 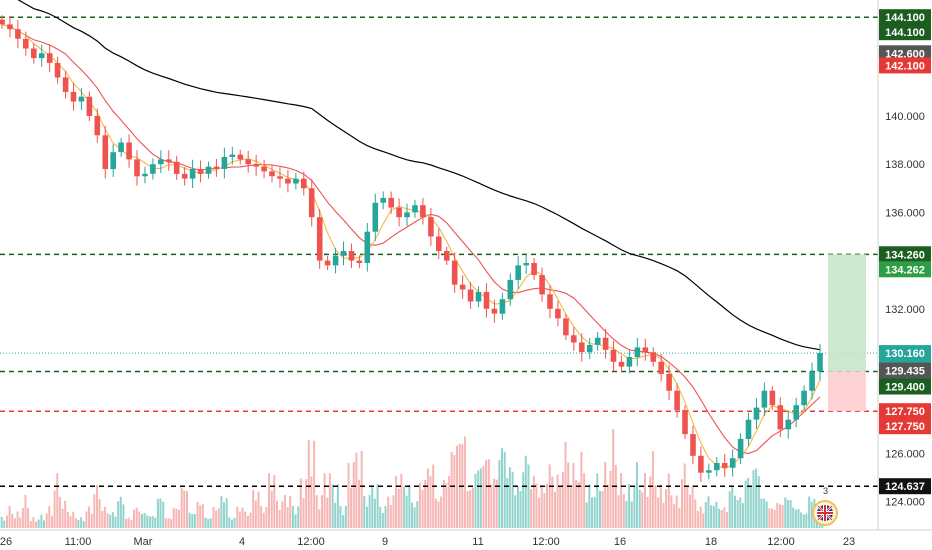 I want to click on time-axis: 26 11:00 Mar 4 12:00 9 11 12:00 16 18 12:00 23, so click(x=427, y=542).